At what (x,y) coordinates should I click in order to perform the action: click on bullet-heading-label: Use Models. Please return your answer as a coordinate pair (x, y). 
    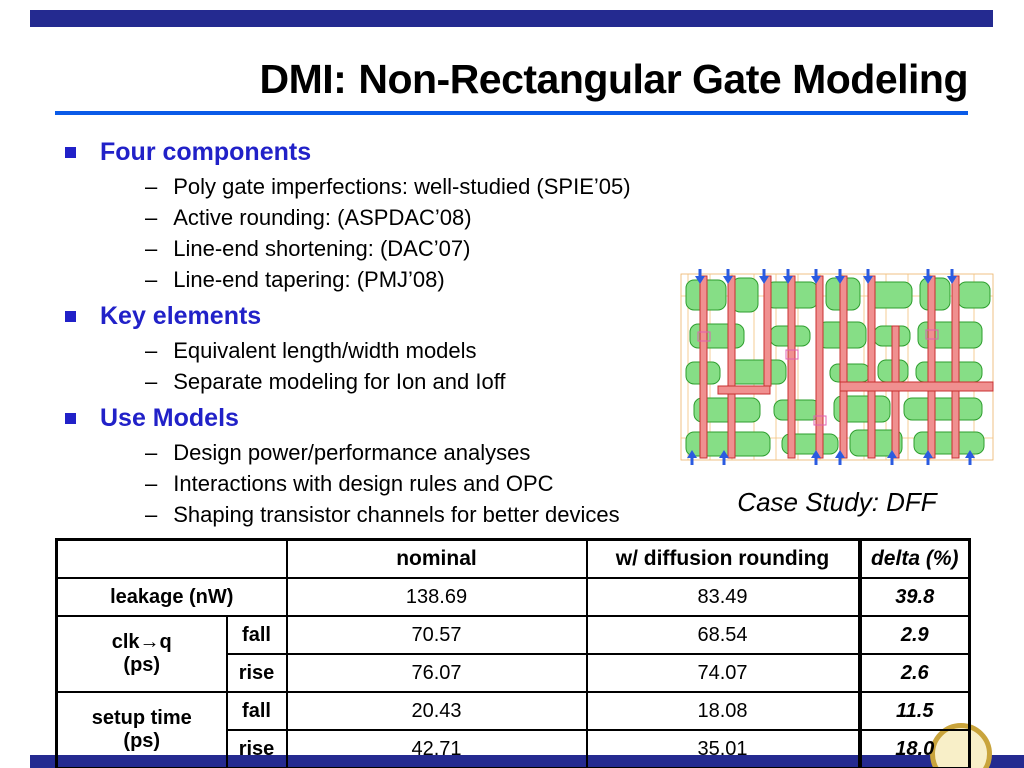
    Looking at the image, I should click on (169, 418).